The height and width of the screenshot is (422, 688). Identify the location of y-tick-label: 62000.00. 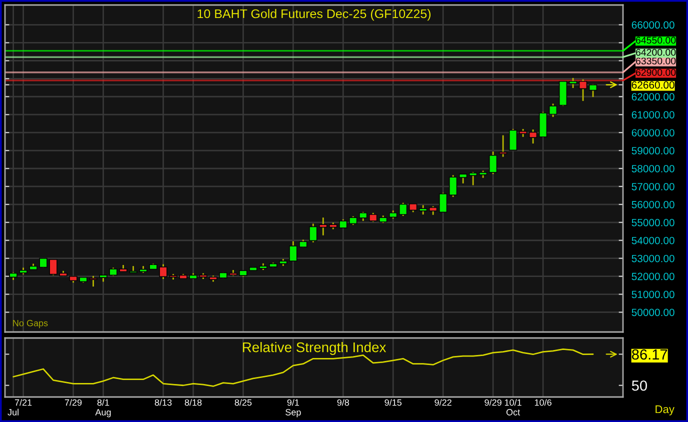
(653, 97).